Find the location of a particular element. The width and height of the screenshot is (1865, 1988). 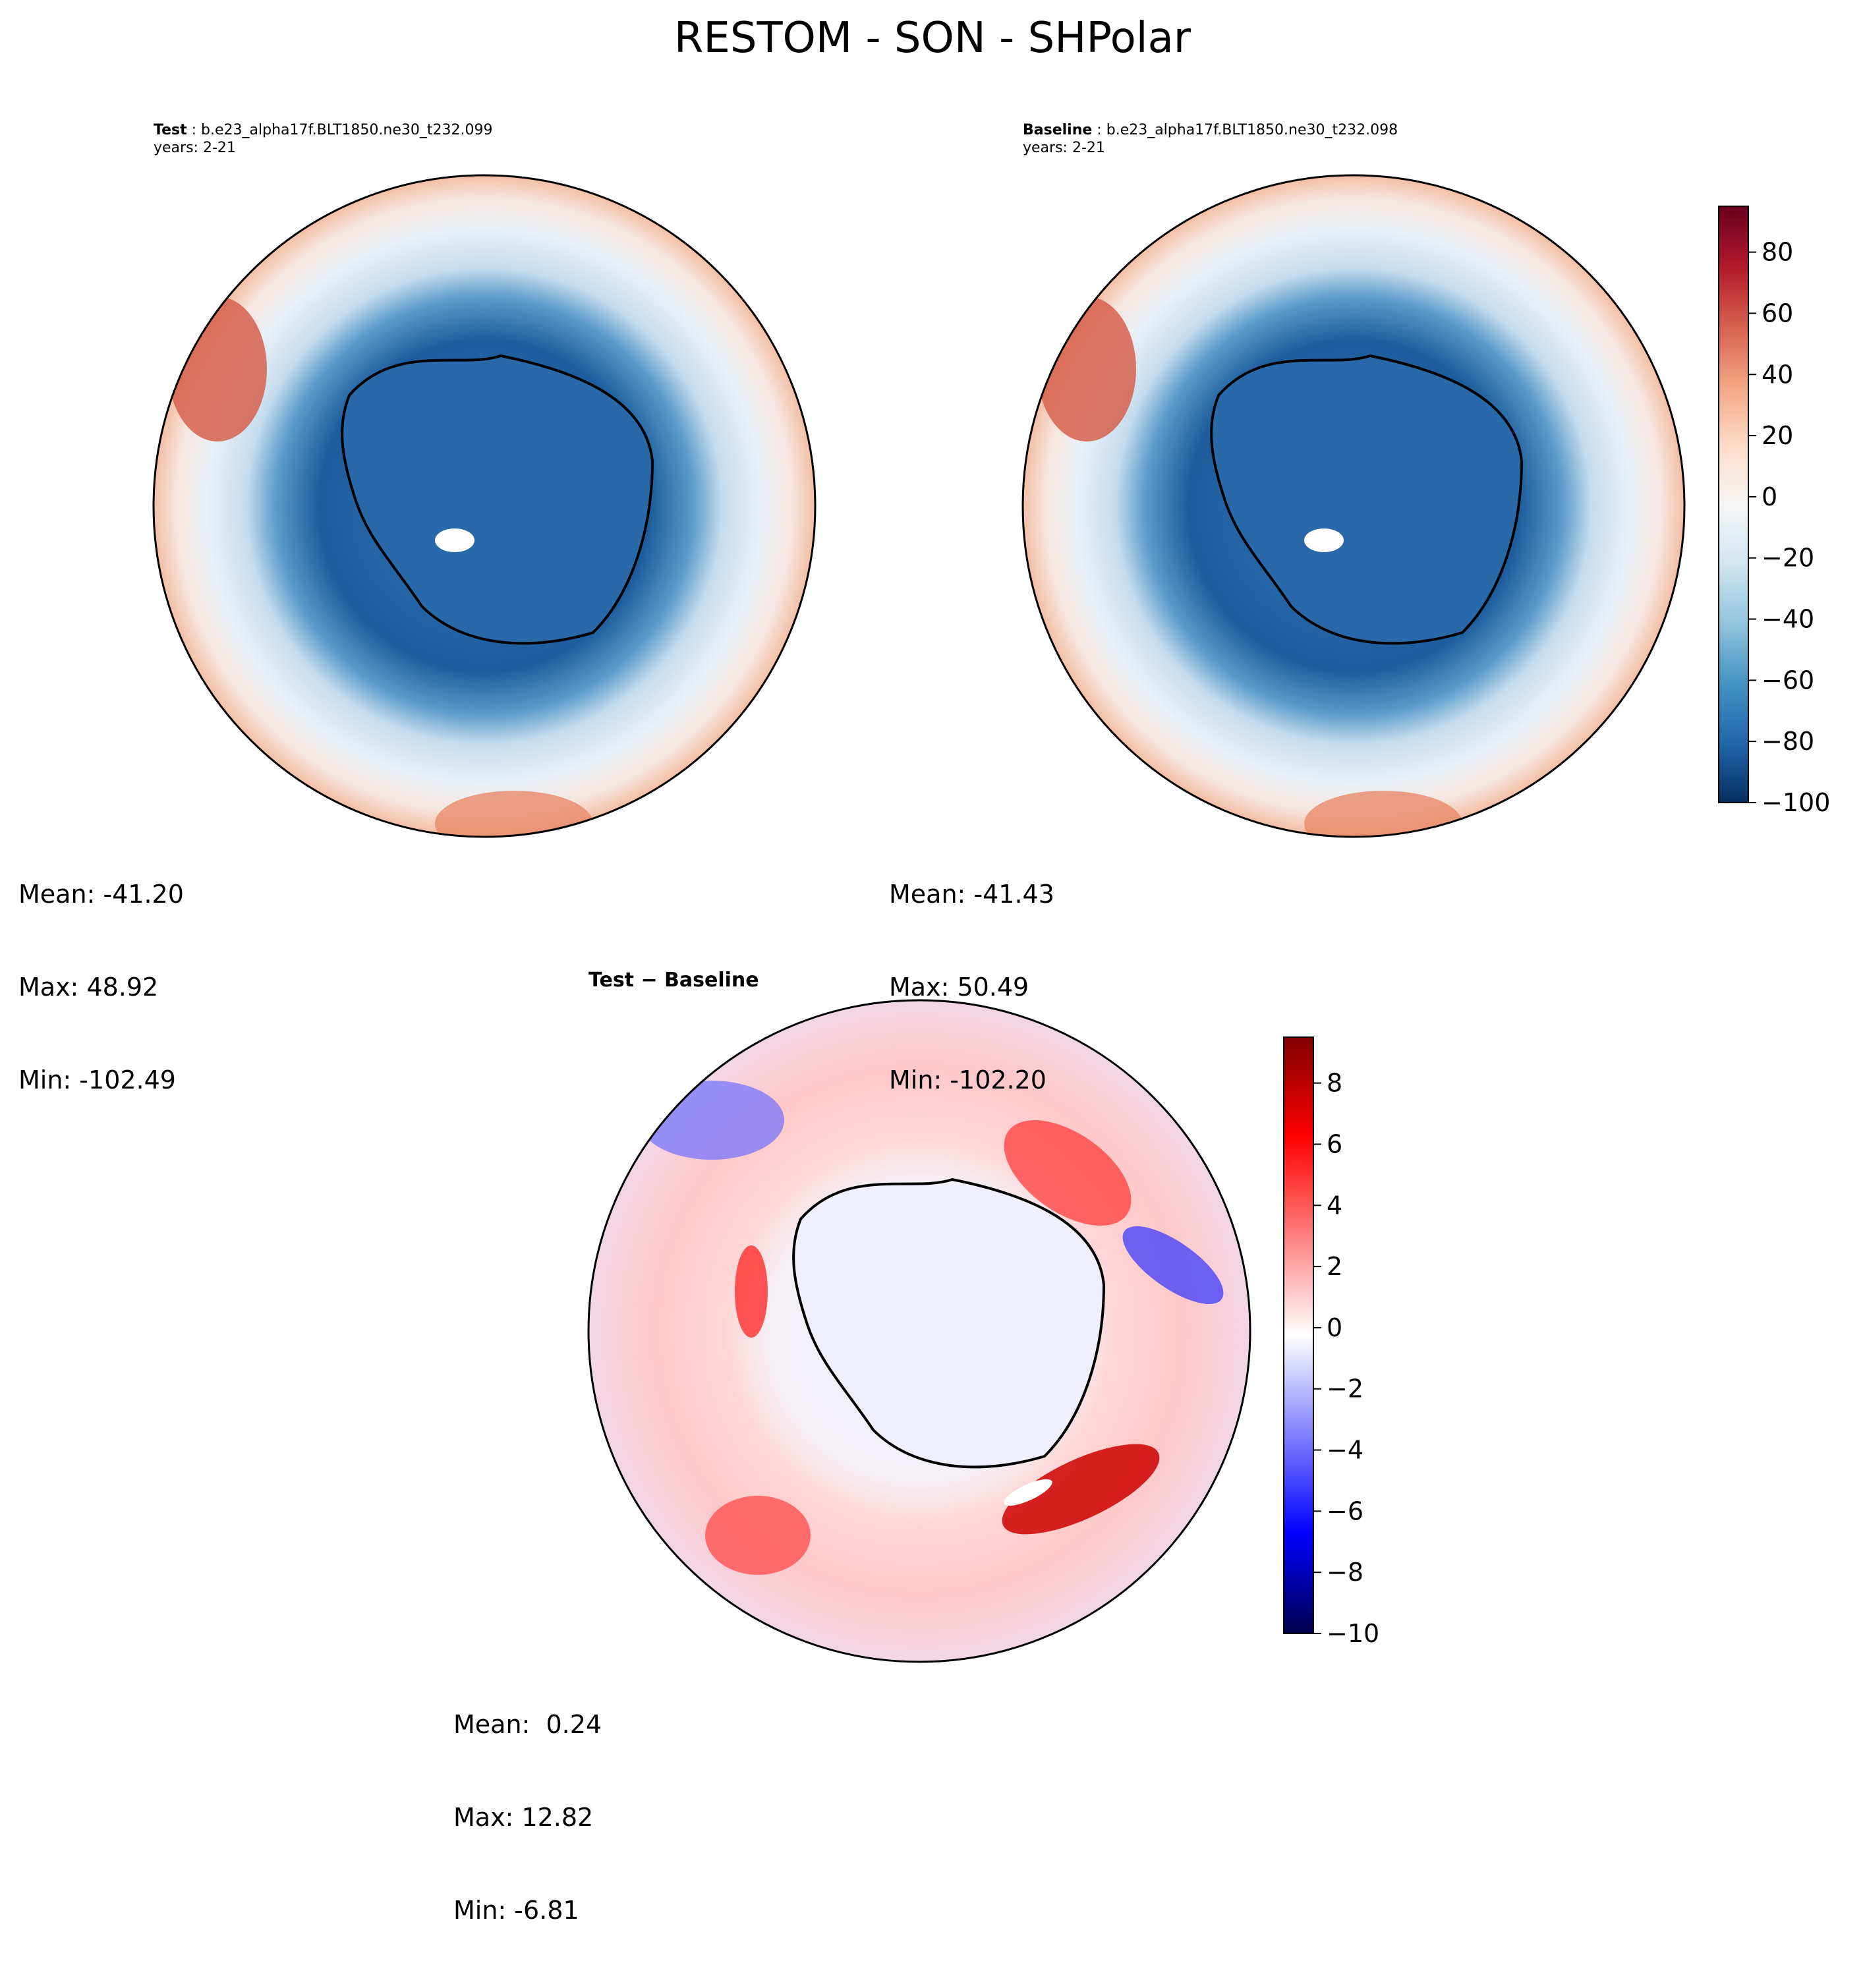

diff-colorbar: 8 6 4 2 0 −2 −4 −6 −8 −10 is located at coordinates (1331, 1343).